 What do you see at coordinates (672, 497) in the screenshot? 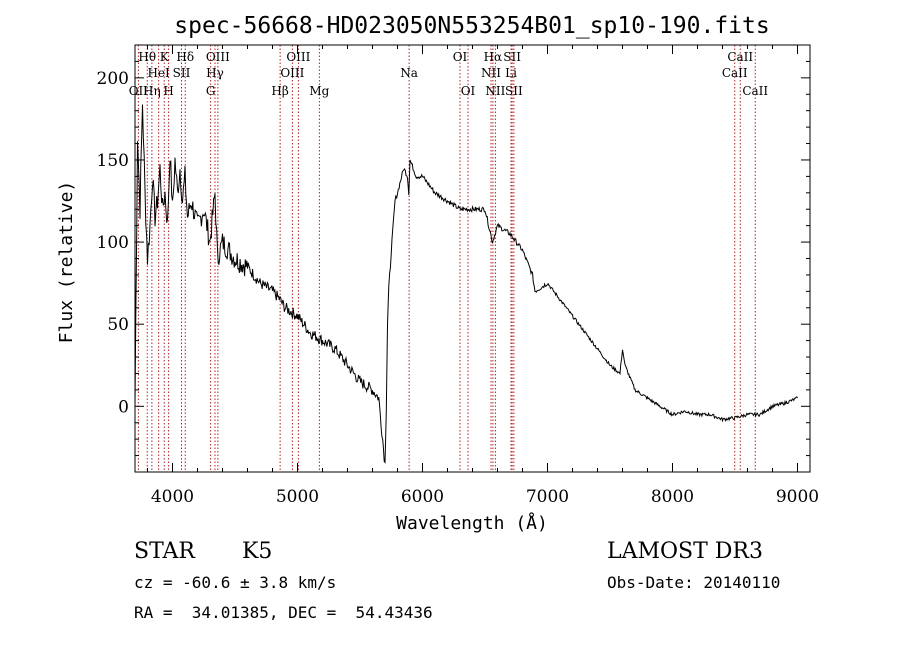
I see `x-tick-label: 8000` at bounding box center [672, 497].